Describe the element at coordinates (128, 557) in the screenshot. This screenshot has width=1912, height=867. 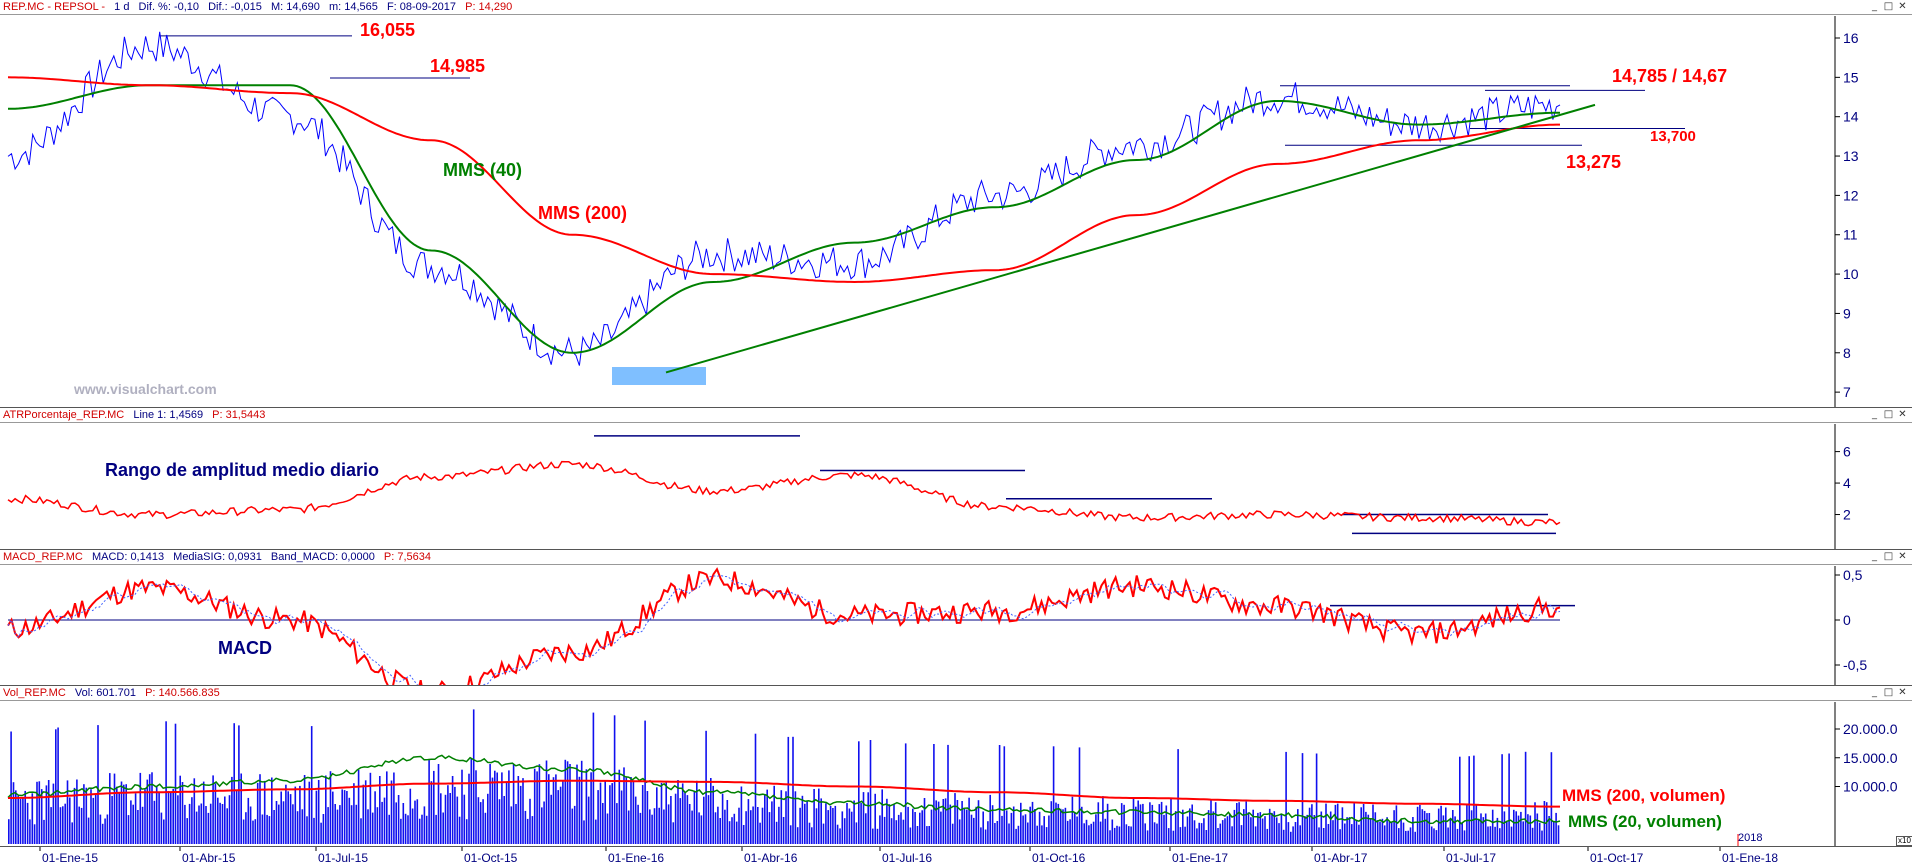
I see `macd-value: MACD: 0,1413` at that location.